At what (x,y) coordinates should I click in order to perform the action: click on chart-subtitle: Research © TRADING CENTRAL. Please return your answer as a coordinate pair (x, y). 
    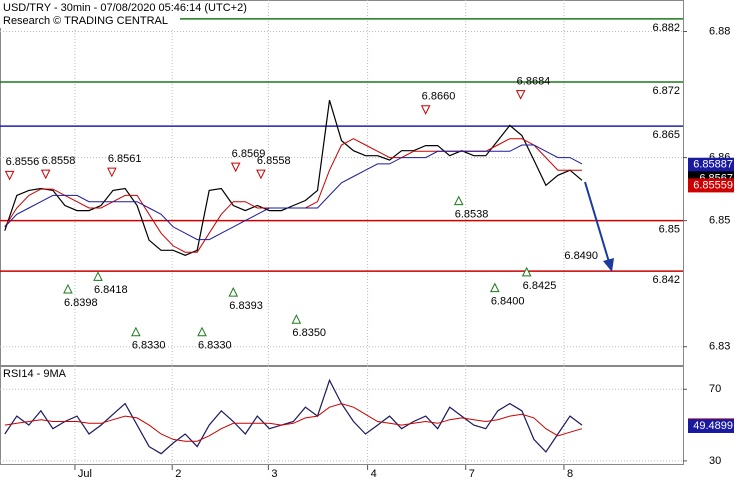
    Looking at the image, I should click on (85, 21).